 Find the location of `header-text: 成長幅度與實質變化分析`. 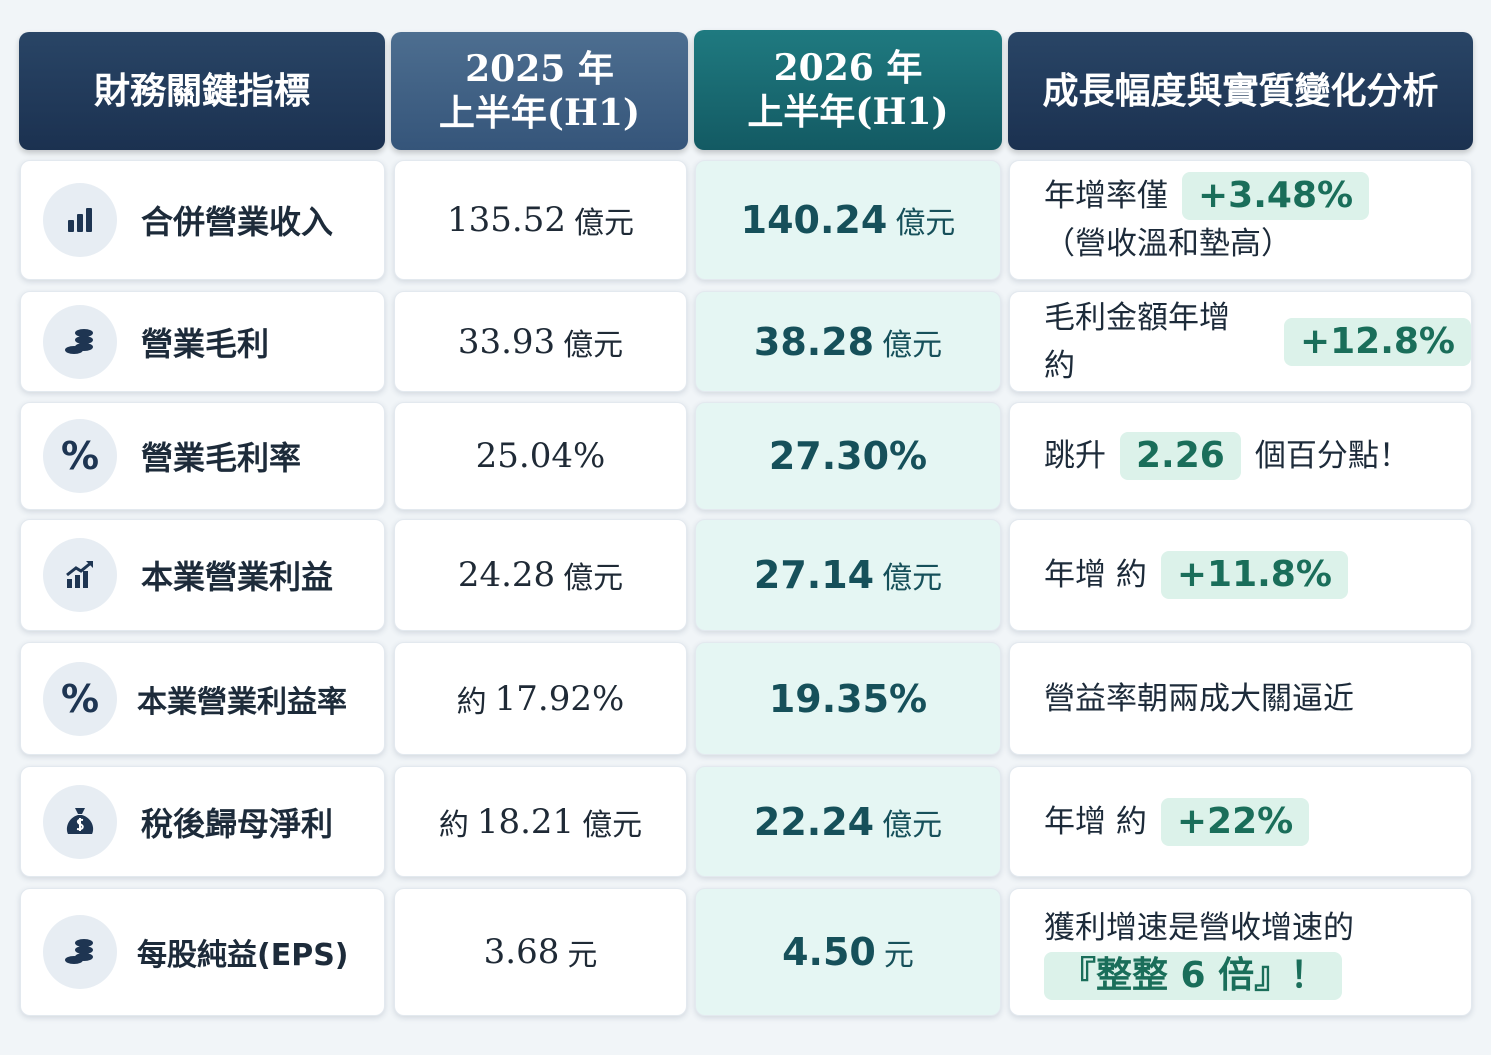

header-text: 成長幅度與實質變化分析 is located at coordinates (1240, 91).